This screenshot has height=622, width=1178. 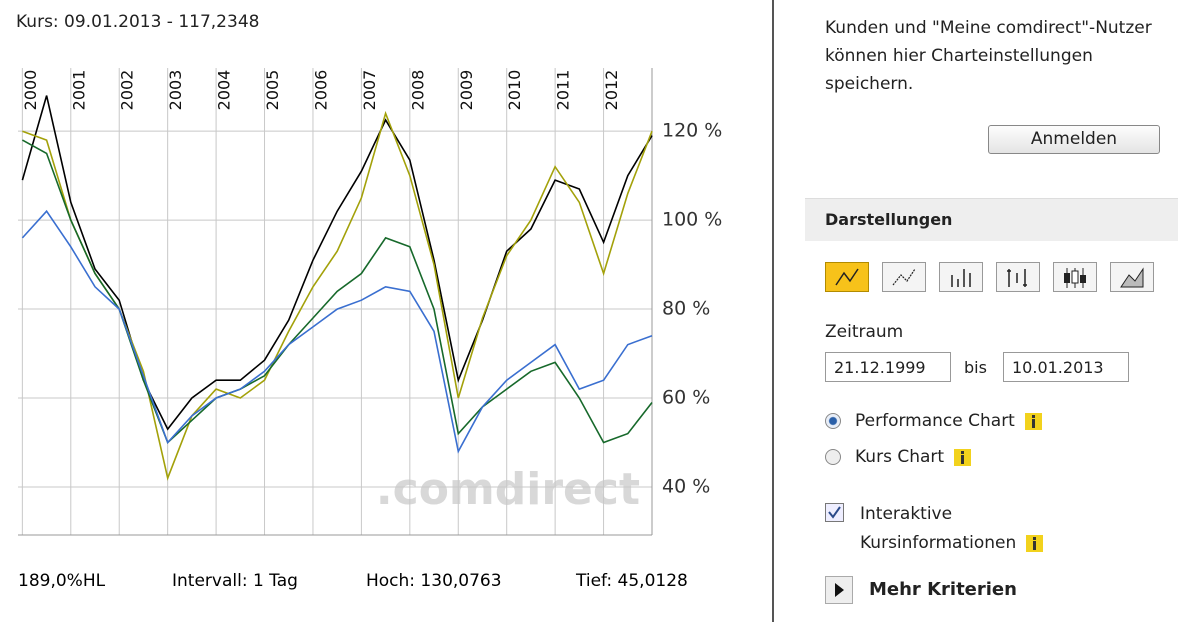 I want to click on chart-type-line2, so click(x=904, y=277).